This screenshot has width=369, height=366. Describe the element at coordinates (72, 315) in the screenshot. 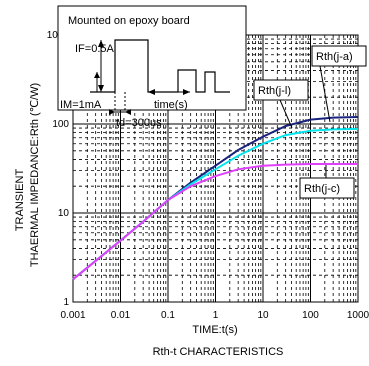

I see `x-tick-label: 0.001` at that location.